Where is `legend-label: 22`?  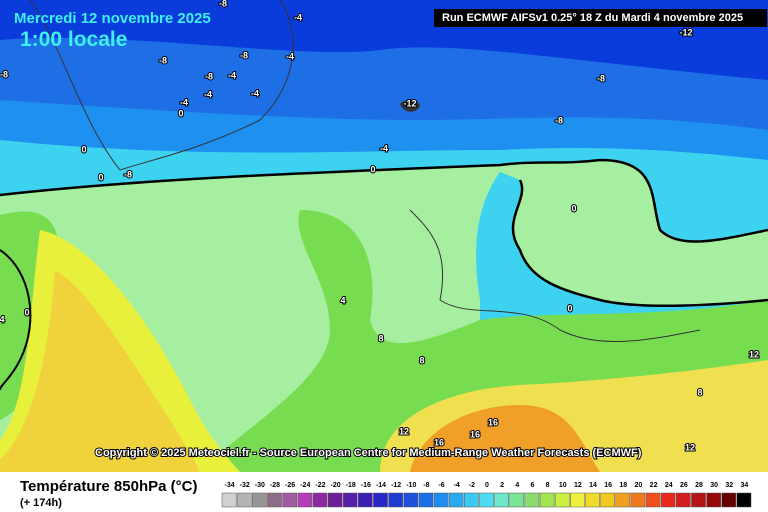 legend-label: 22 is located at coordinates (654, 485).